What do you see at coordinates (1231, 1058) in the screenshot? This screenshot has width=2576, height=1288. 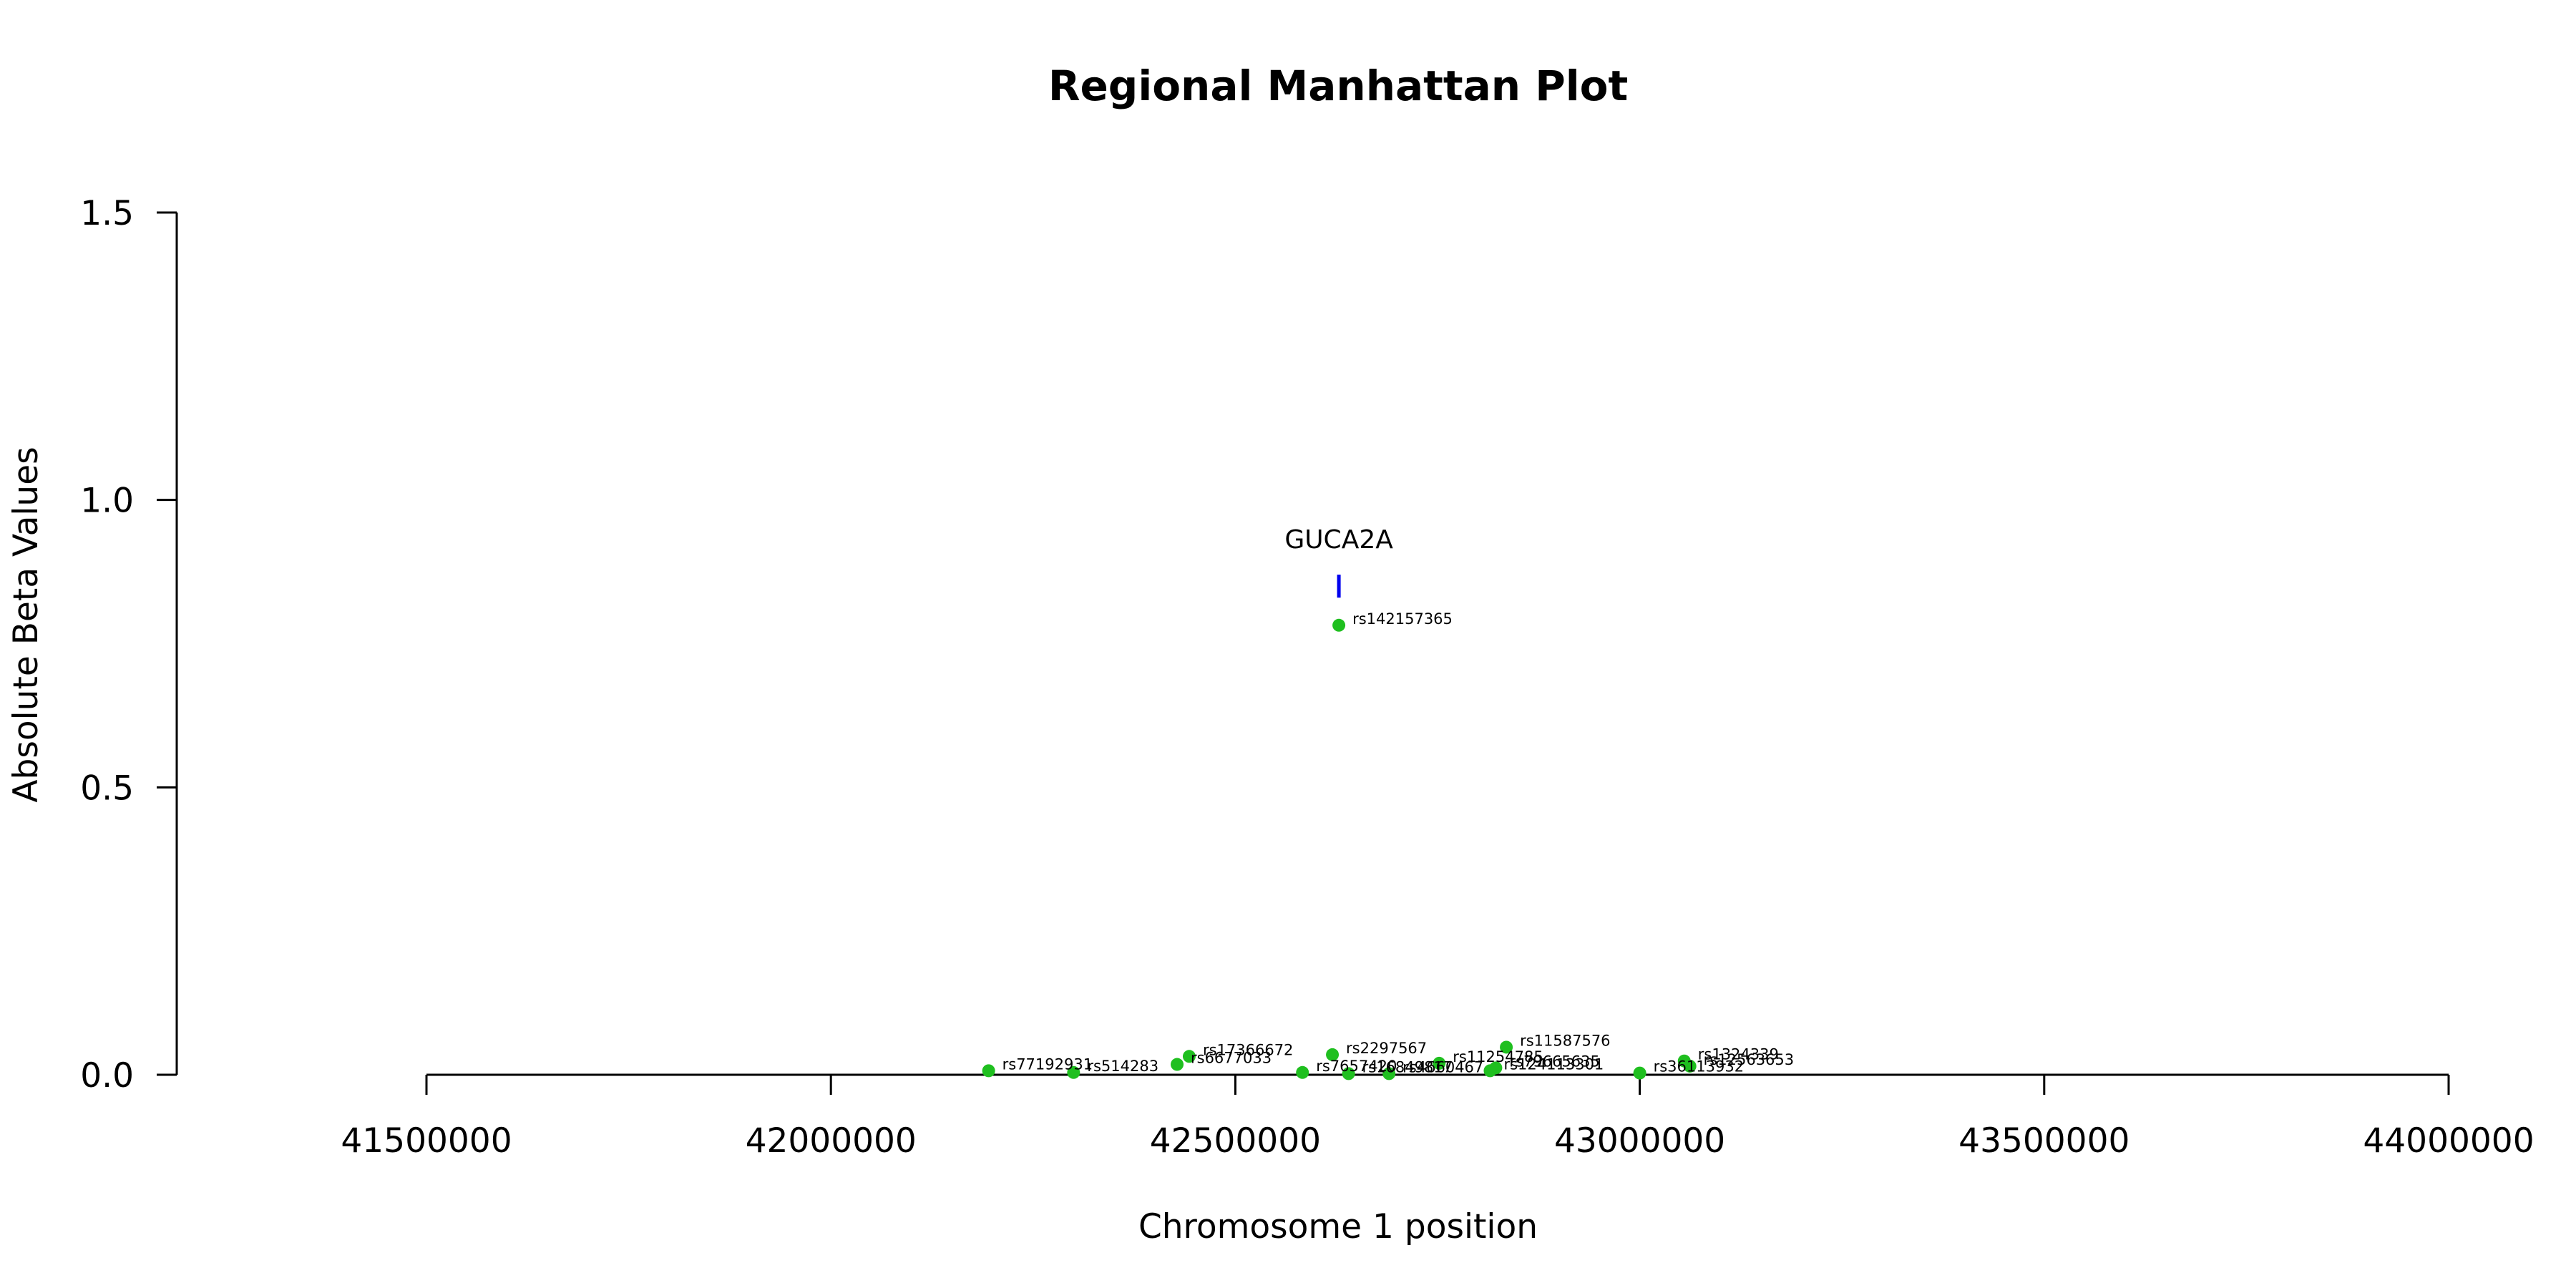 I see `snp-label: rs6677033` at bounding box center [1231, 1058].